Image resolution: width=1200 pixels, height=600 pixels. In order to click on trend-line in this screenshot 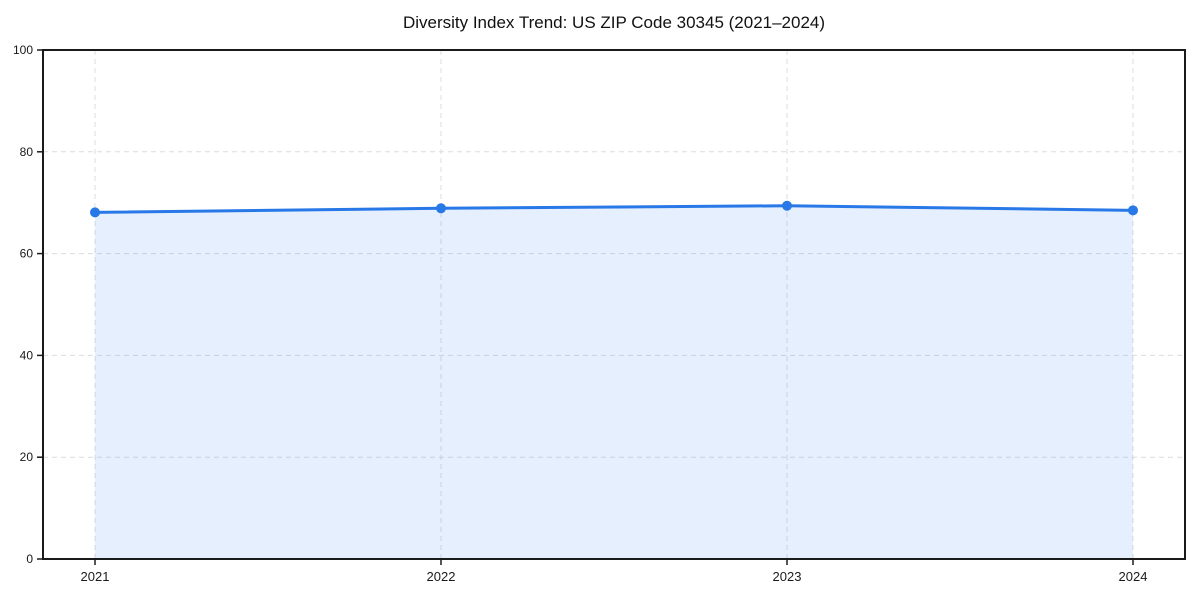, I will do `click(614, 209)`.